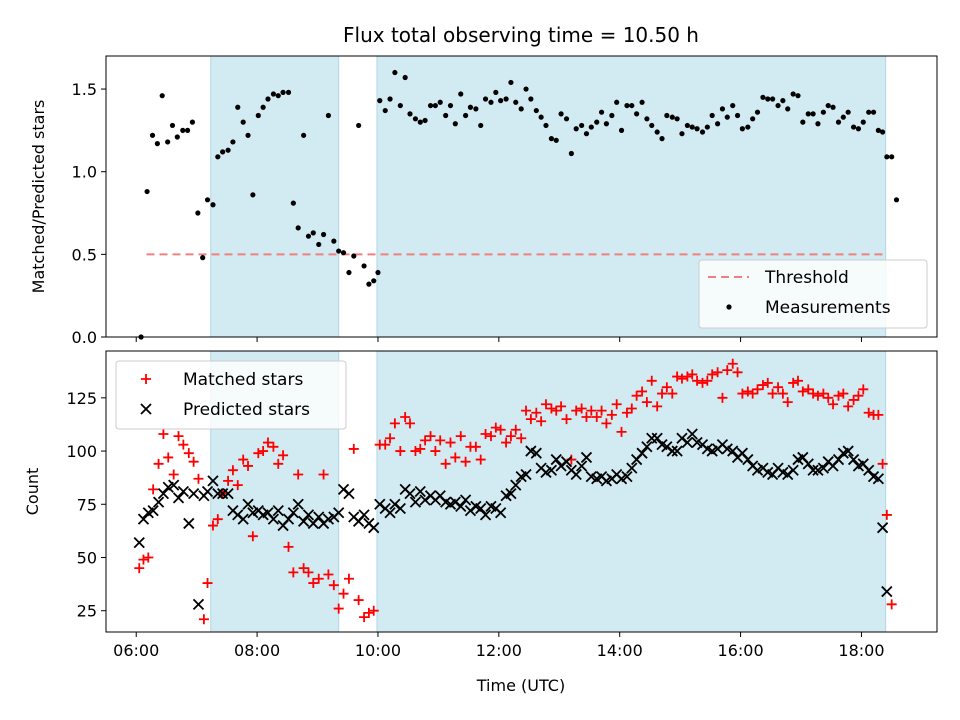 The image size is (960, 720). Describe the element at coordinates (499, 646) in the screenshot. I see `bottom-panel-x-ticks: 06:00 08:00 10:00 12:00 14:00 16:00 18:00` at that location.